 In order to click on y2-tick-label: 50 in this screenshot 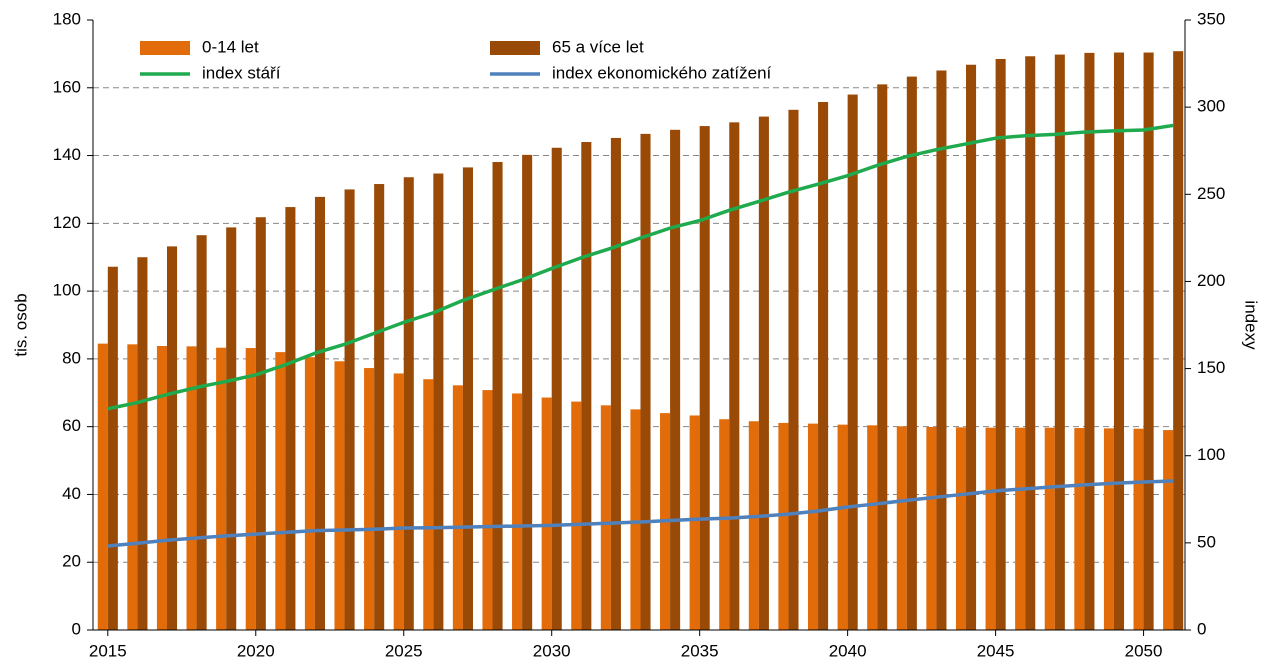, I will do `click(1206, 541)`.